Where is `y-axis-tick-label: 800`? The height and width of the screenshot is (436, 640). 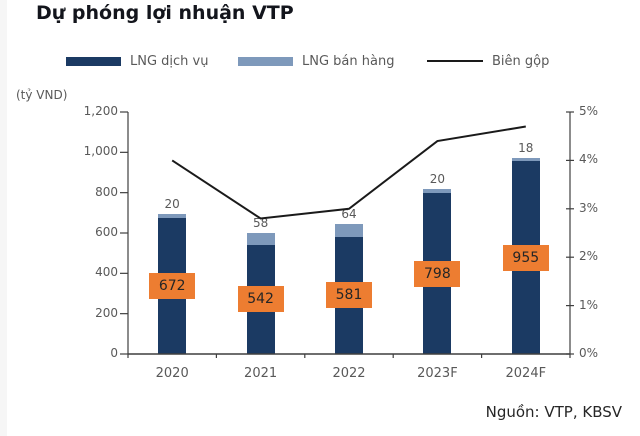
y-axis-tick-label: 800 is located at coordinates (106, 191).